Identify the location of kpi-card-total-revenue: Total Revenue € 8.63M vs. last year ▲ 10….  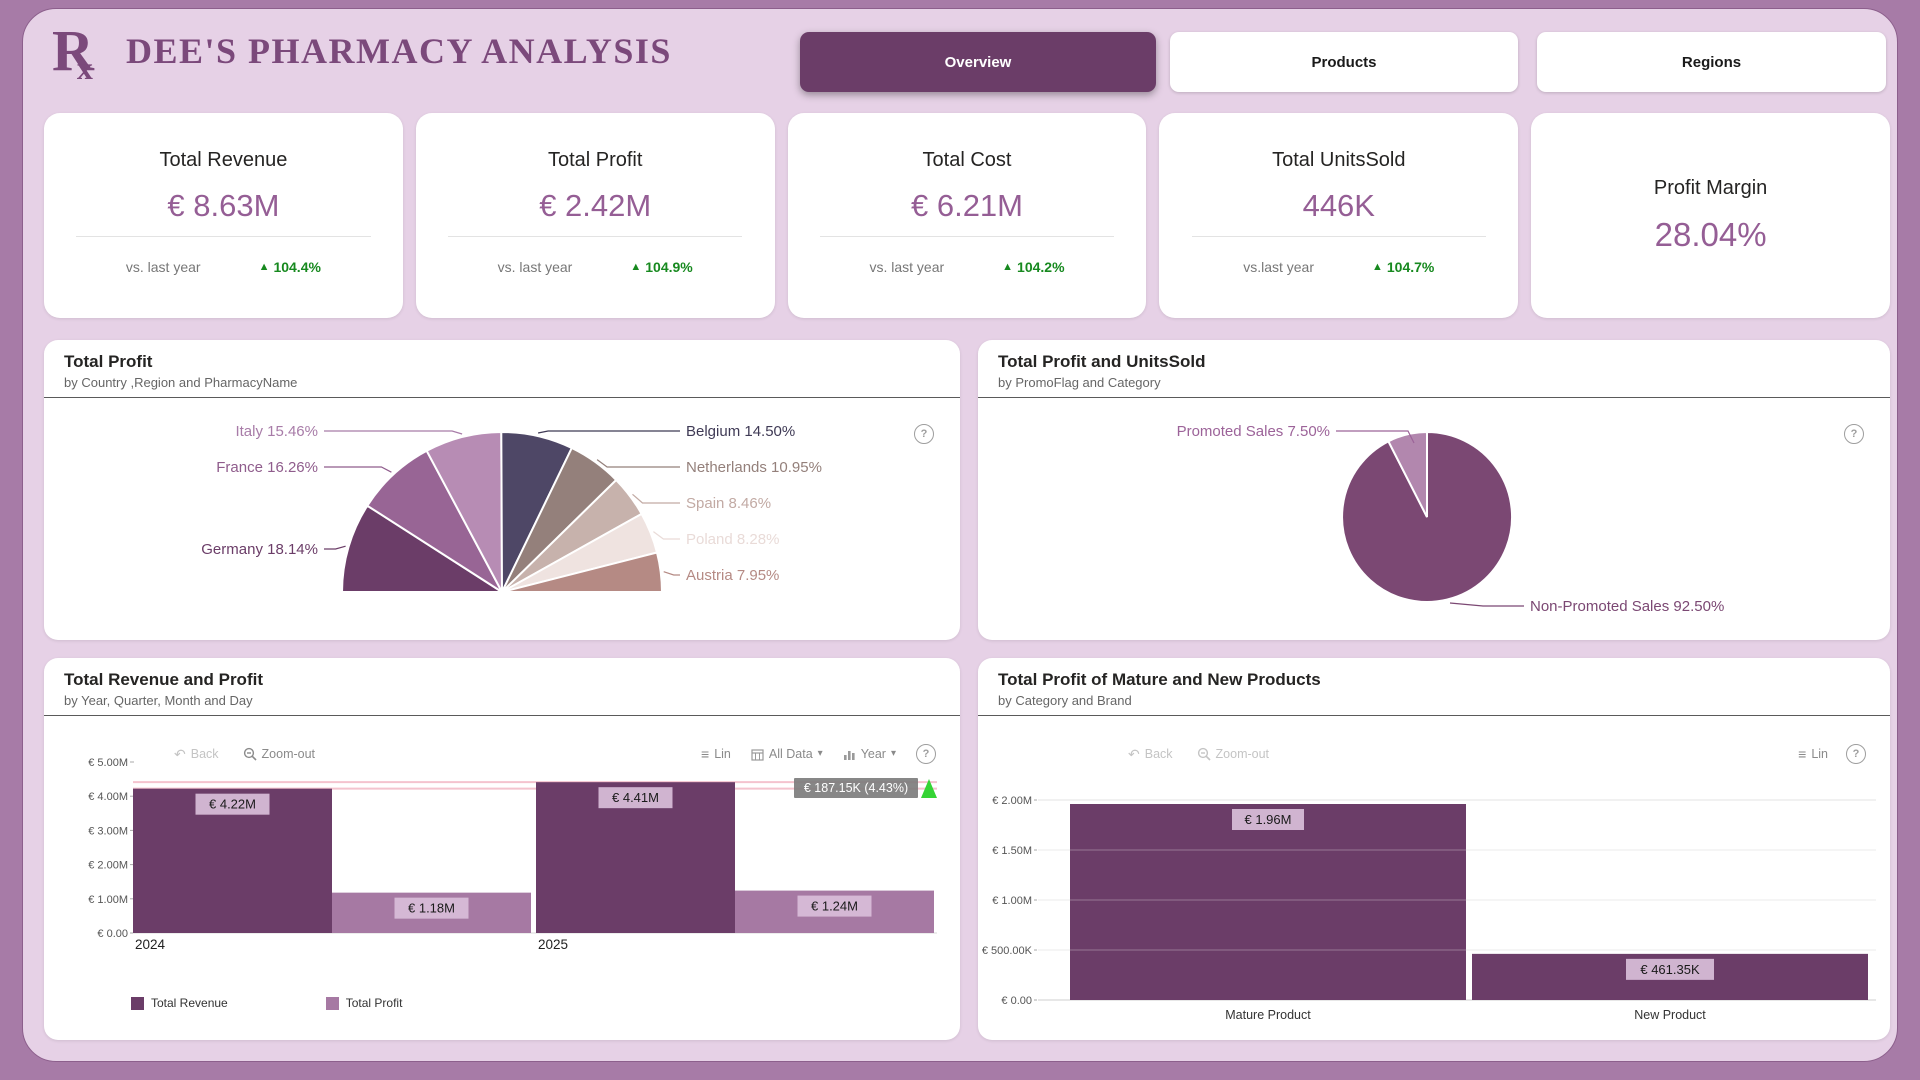
(223, 215).